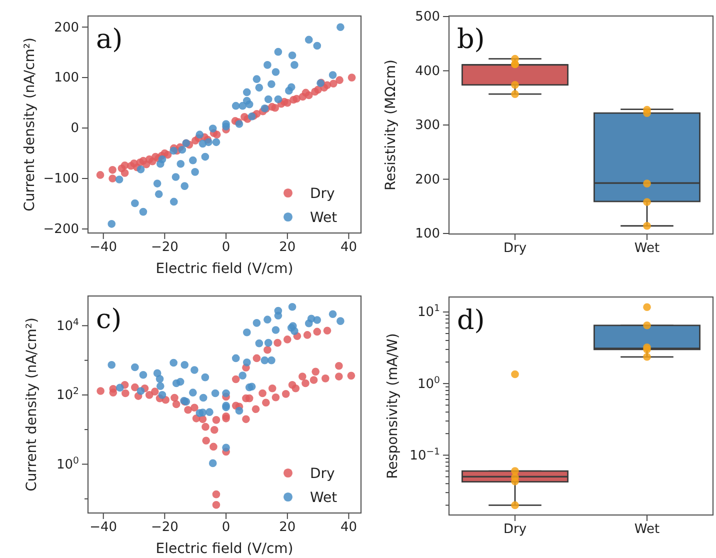  Describe the element at coordinates (68, 325) in the screenshot. I see `y-tick-label: 10$^{4}$` at that location.